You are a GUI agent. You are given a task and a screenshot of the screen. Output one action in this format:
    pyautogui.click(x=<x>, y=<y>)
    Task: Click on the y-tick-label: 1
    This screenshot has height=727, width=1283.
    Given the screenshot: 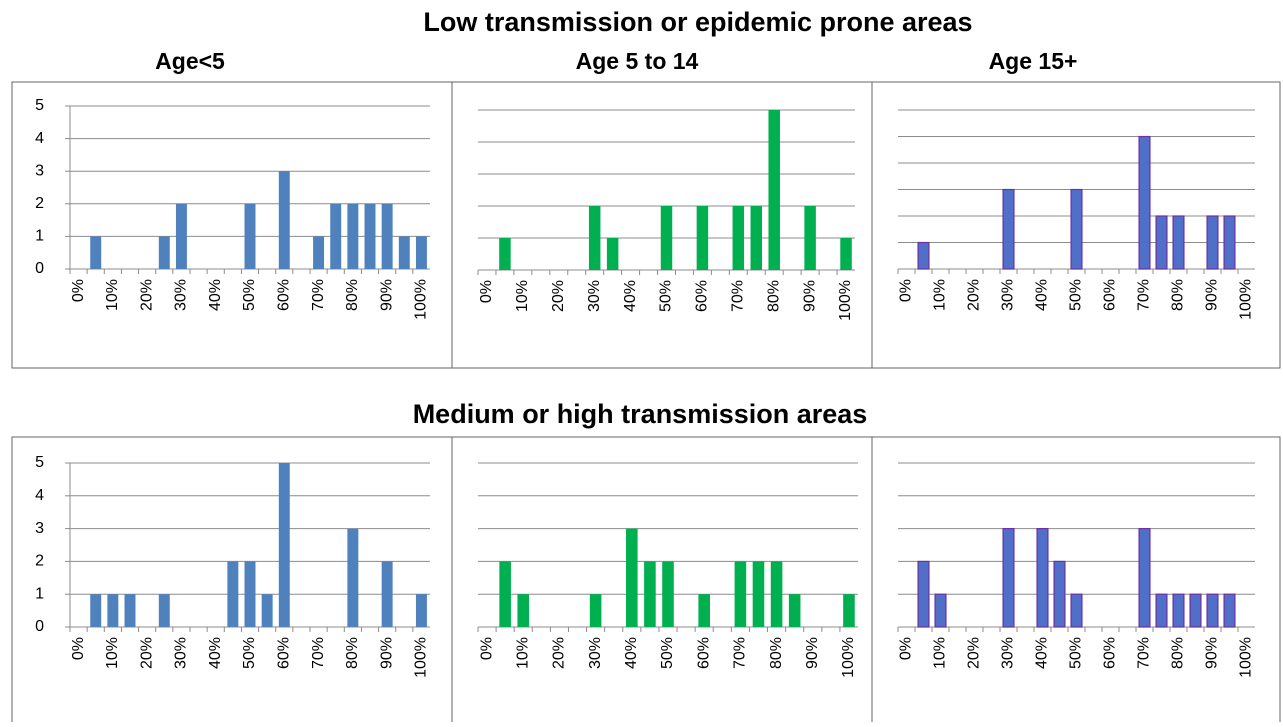 What is the action you would take?
    pyautogui.click(x=39, y=593)
    